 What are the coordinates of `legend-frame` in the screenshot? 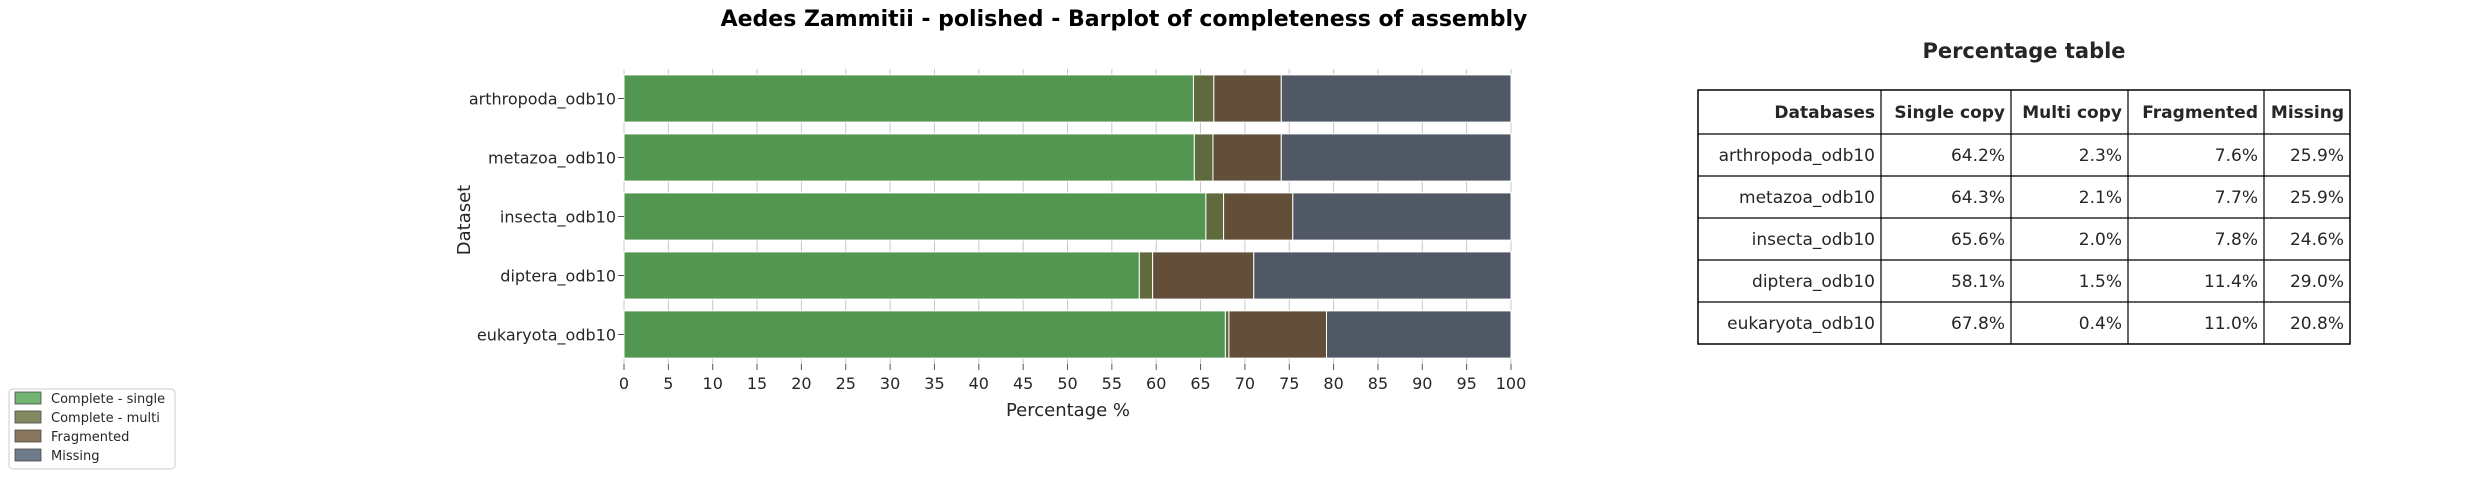 It's located at (92, 429).